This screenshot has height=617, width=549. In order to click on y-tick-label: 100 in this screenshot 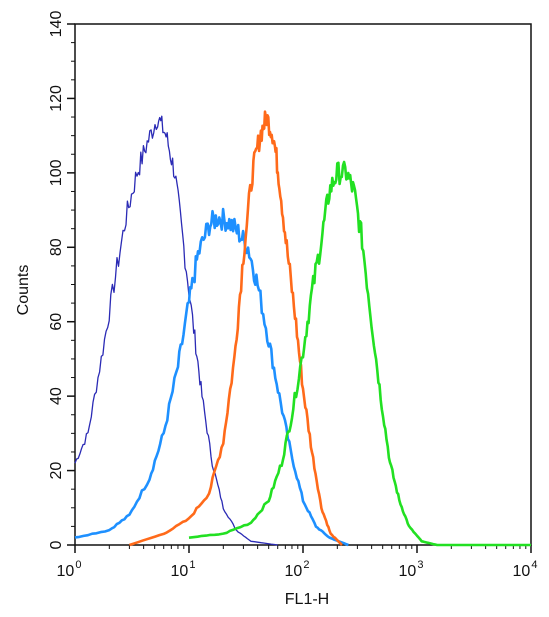, I will do `click(56, 172)`.